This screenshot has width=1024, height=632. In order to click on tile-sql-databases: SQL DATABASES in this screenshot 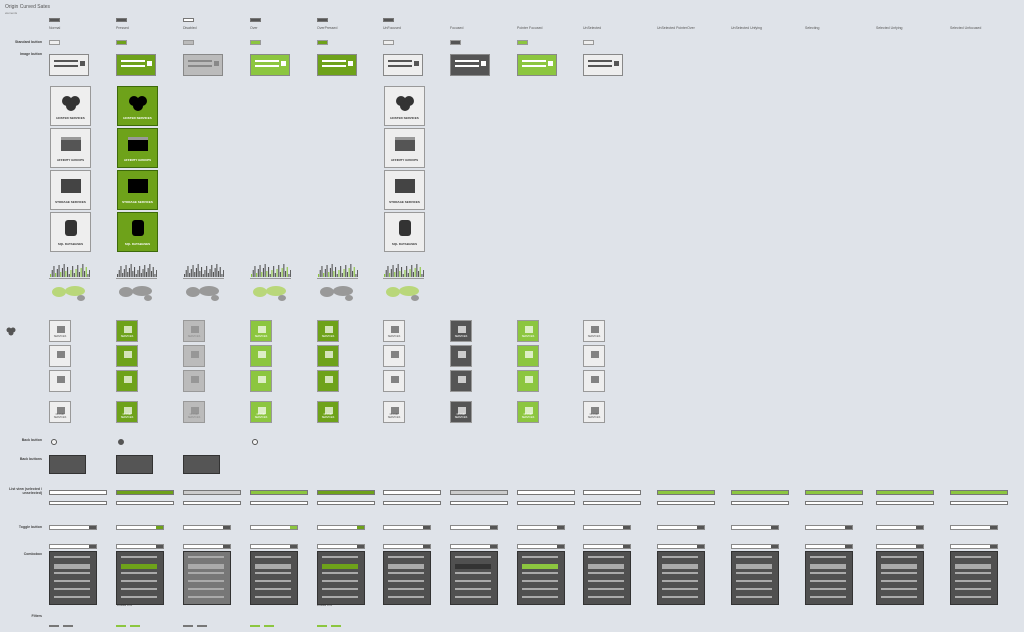, I will do `click(137, 232)`.